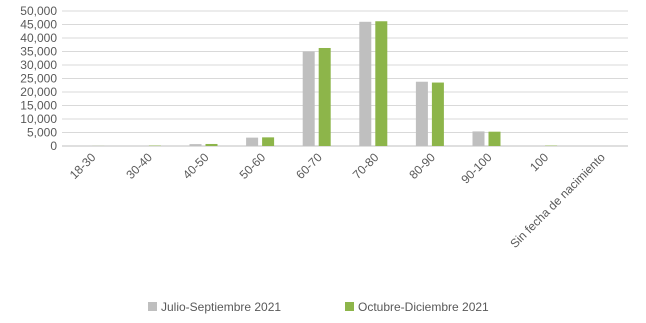 The image size is (646, 323). Describe the element at coordinates (539, 162) in the screenshot. I see `x-tick-label: 100` at that location.